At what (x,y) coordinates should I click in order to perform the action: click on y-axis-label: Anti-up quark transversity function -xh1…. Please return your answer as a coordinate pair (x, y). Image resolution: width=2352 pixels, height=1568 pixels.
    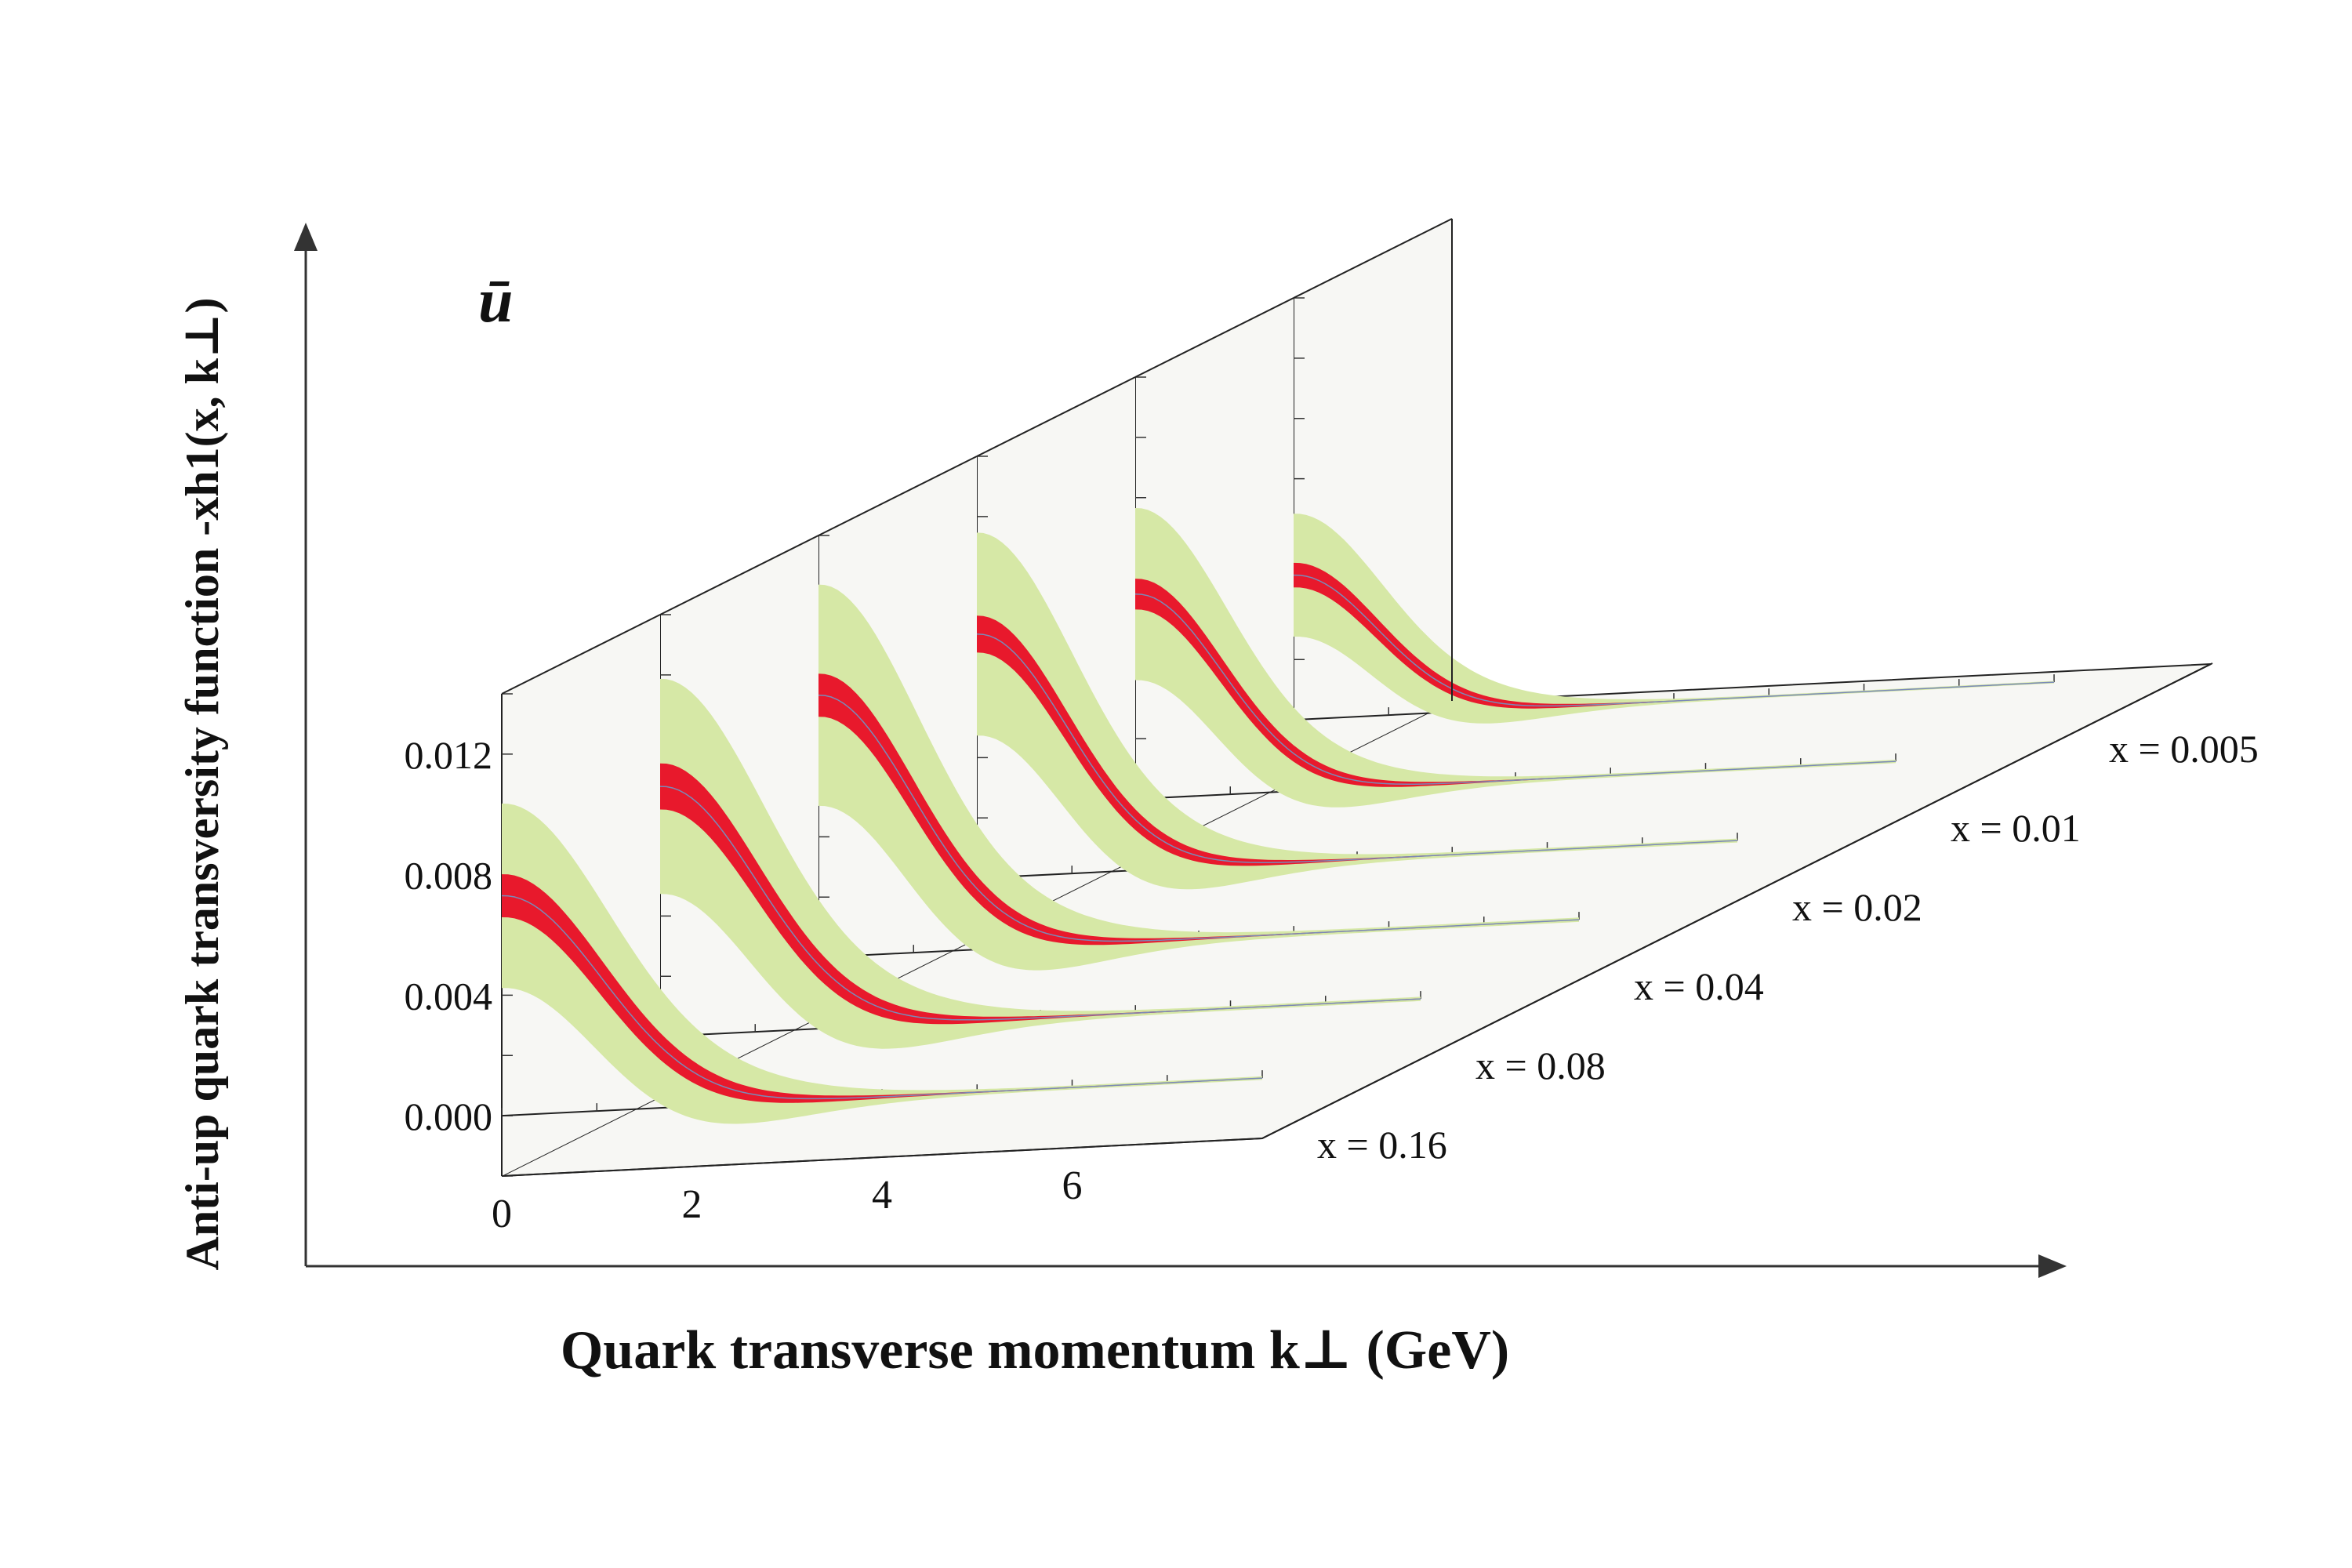
    Looking at the image, I should click on (202, 783).